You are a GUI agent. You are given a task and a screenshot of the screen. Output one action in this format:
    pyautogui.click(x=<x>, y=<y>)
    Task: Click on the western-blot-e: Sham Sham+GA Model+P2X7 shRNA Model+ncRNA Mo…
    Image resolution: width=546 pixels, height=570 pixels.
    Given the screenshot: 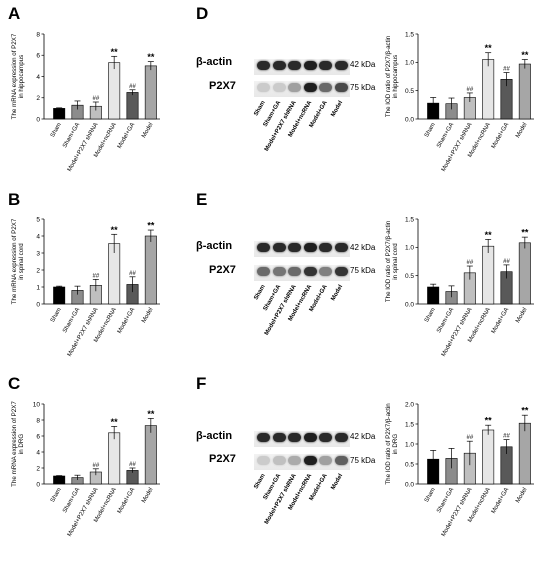 What is the action you would take?
    pyautogui.click(x=333, y=289)
    